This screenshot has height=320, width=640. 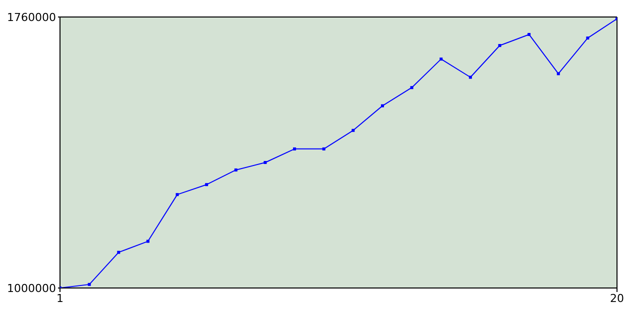 I want to click on x-tick-label: 1, so click(x=60, y=298).